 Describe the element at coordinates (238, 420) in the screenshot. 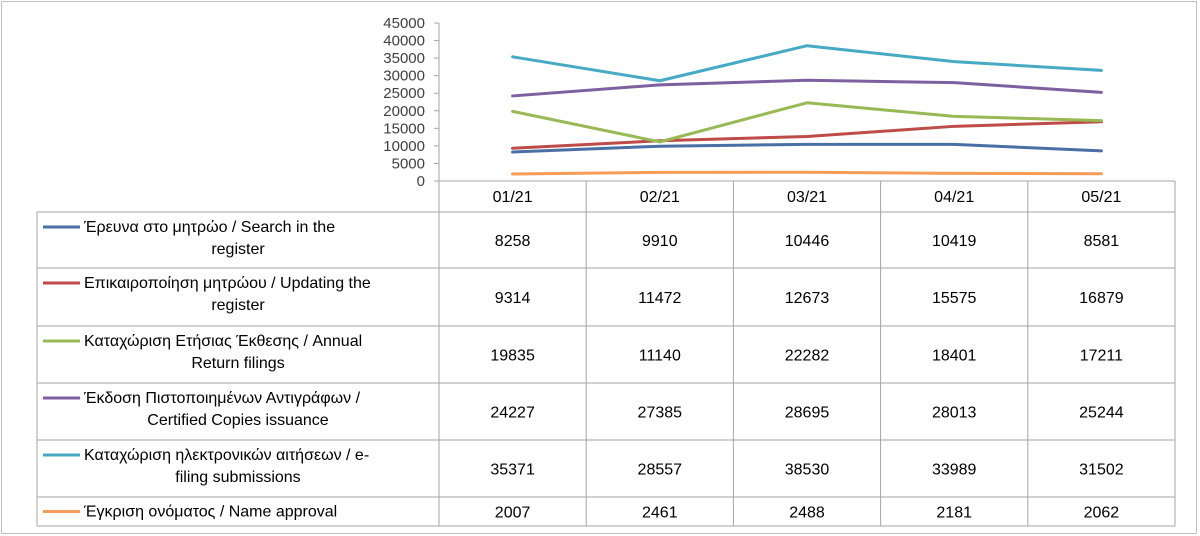

I see `legend-label: Certified Copies issuance` at that location.